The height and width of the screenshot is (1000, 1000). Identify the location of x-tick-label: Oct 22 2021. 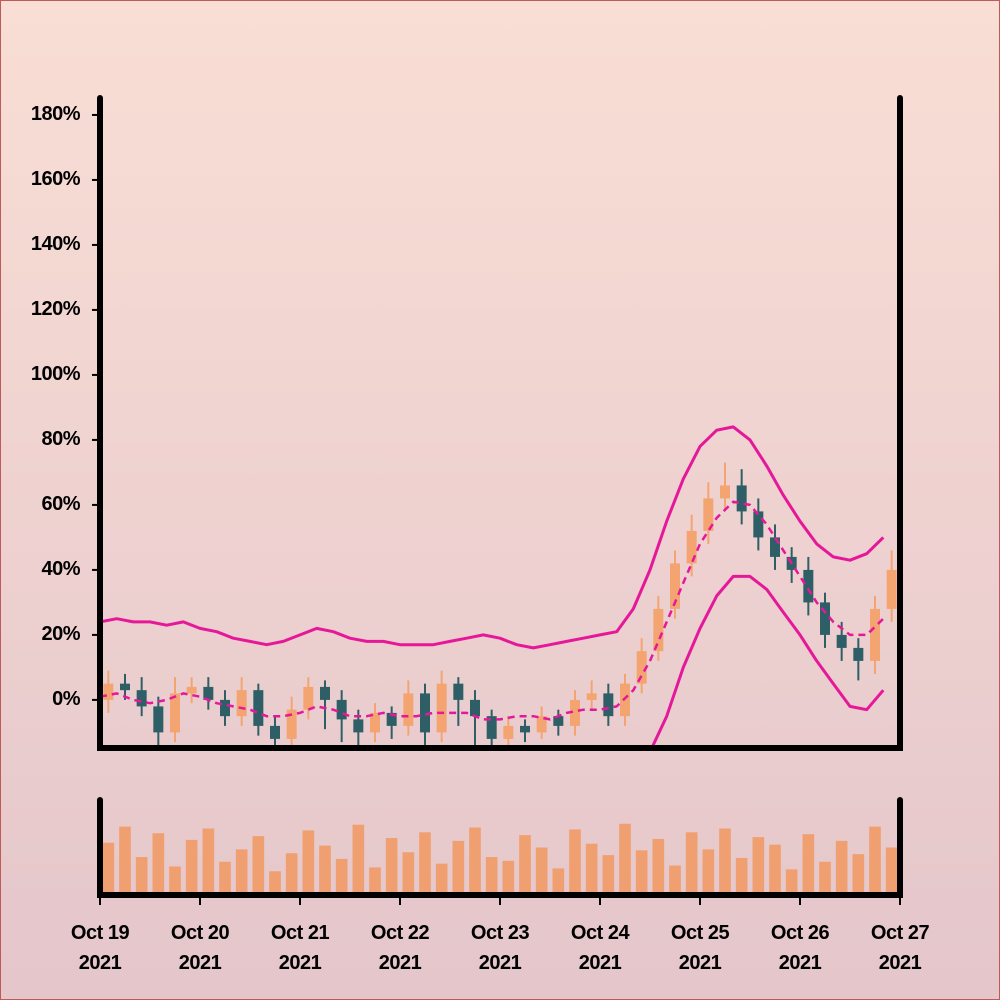
(400, 948).